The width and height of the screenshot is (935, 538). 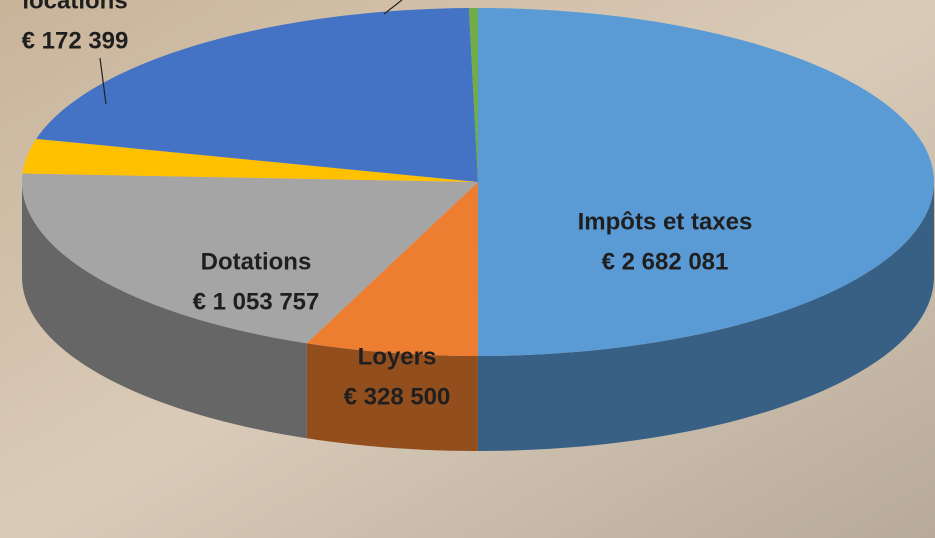 What do you see at coordinates (256, 301) in the screenshot?
I see `value-label: € 1 053 757` at bounding box center [256, 301].